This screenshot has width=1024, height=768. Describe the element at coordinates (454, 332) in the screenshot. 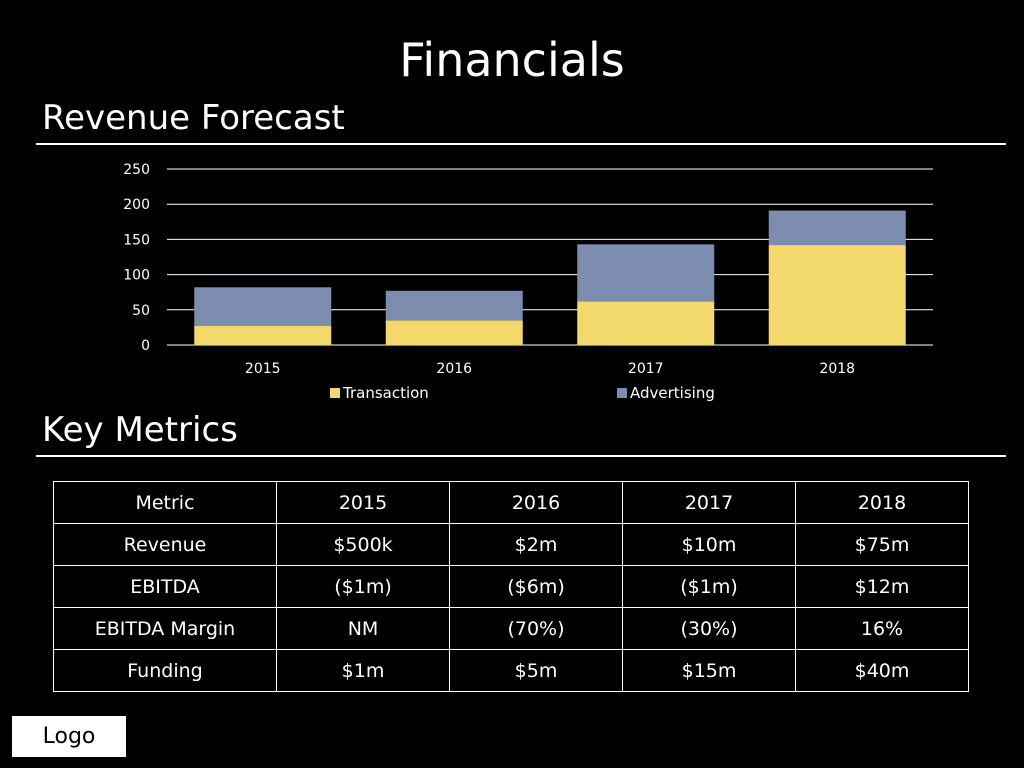

I see `bar-transaction-2016` at that location.